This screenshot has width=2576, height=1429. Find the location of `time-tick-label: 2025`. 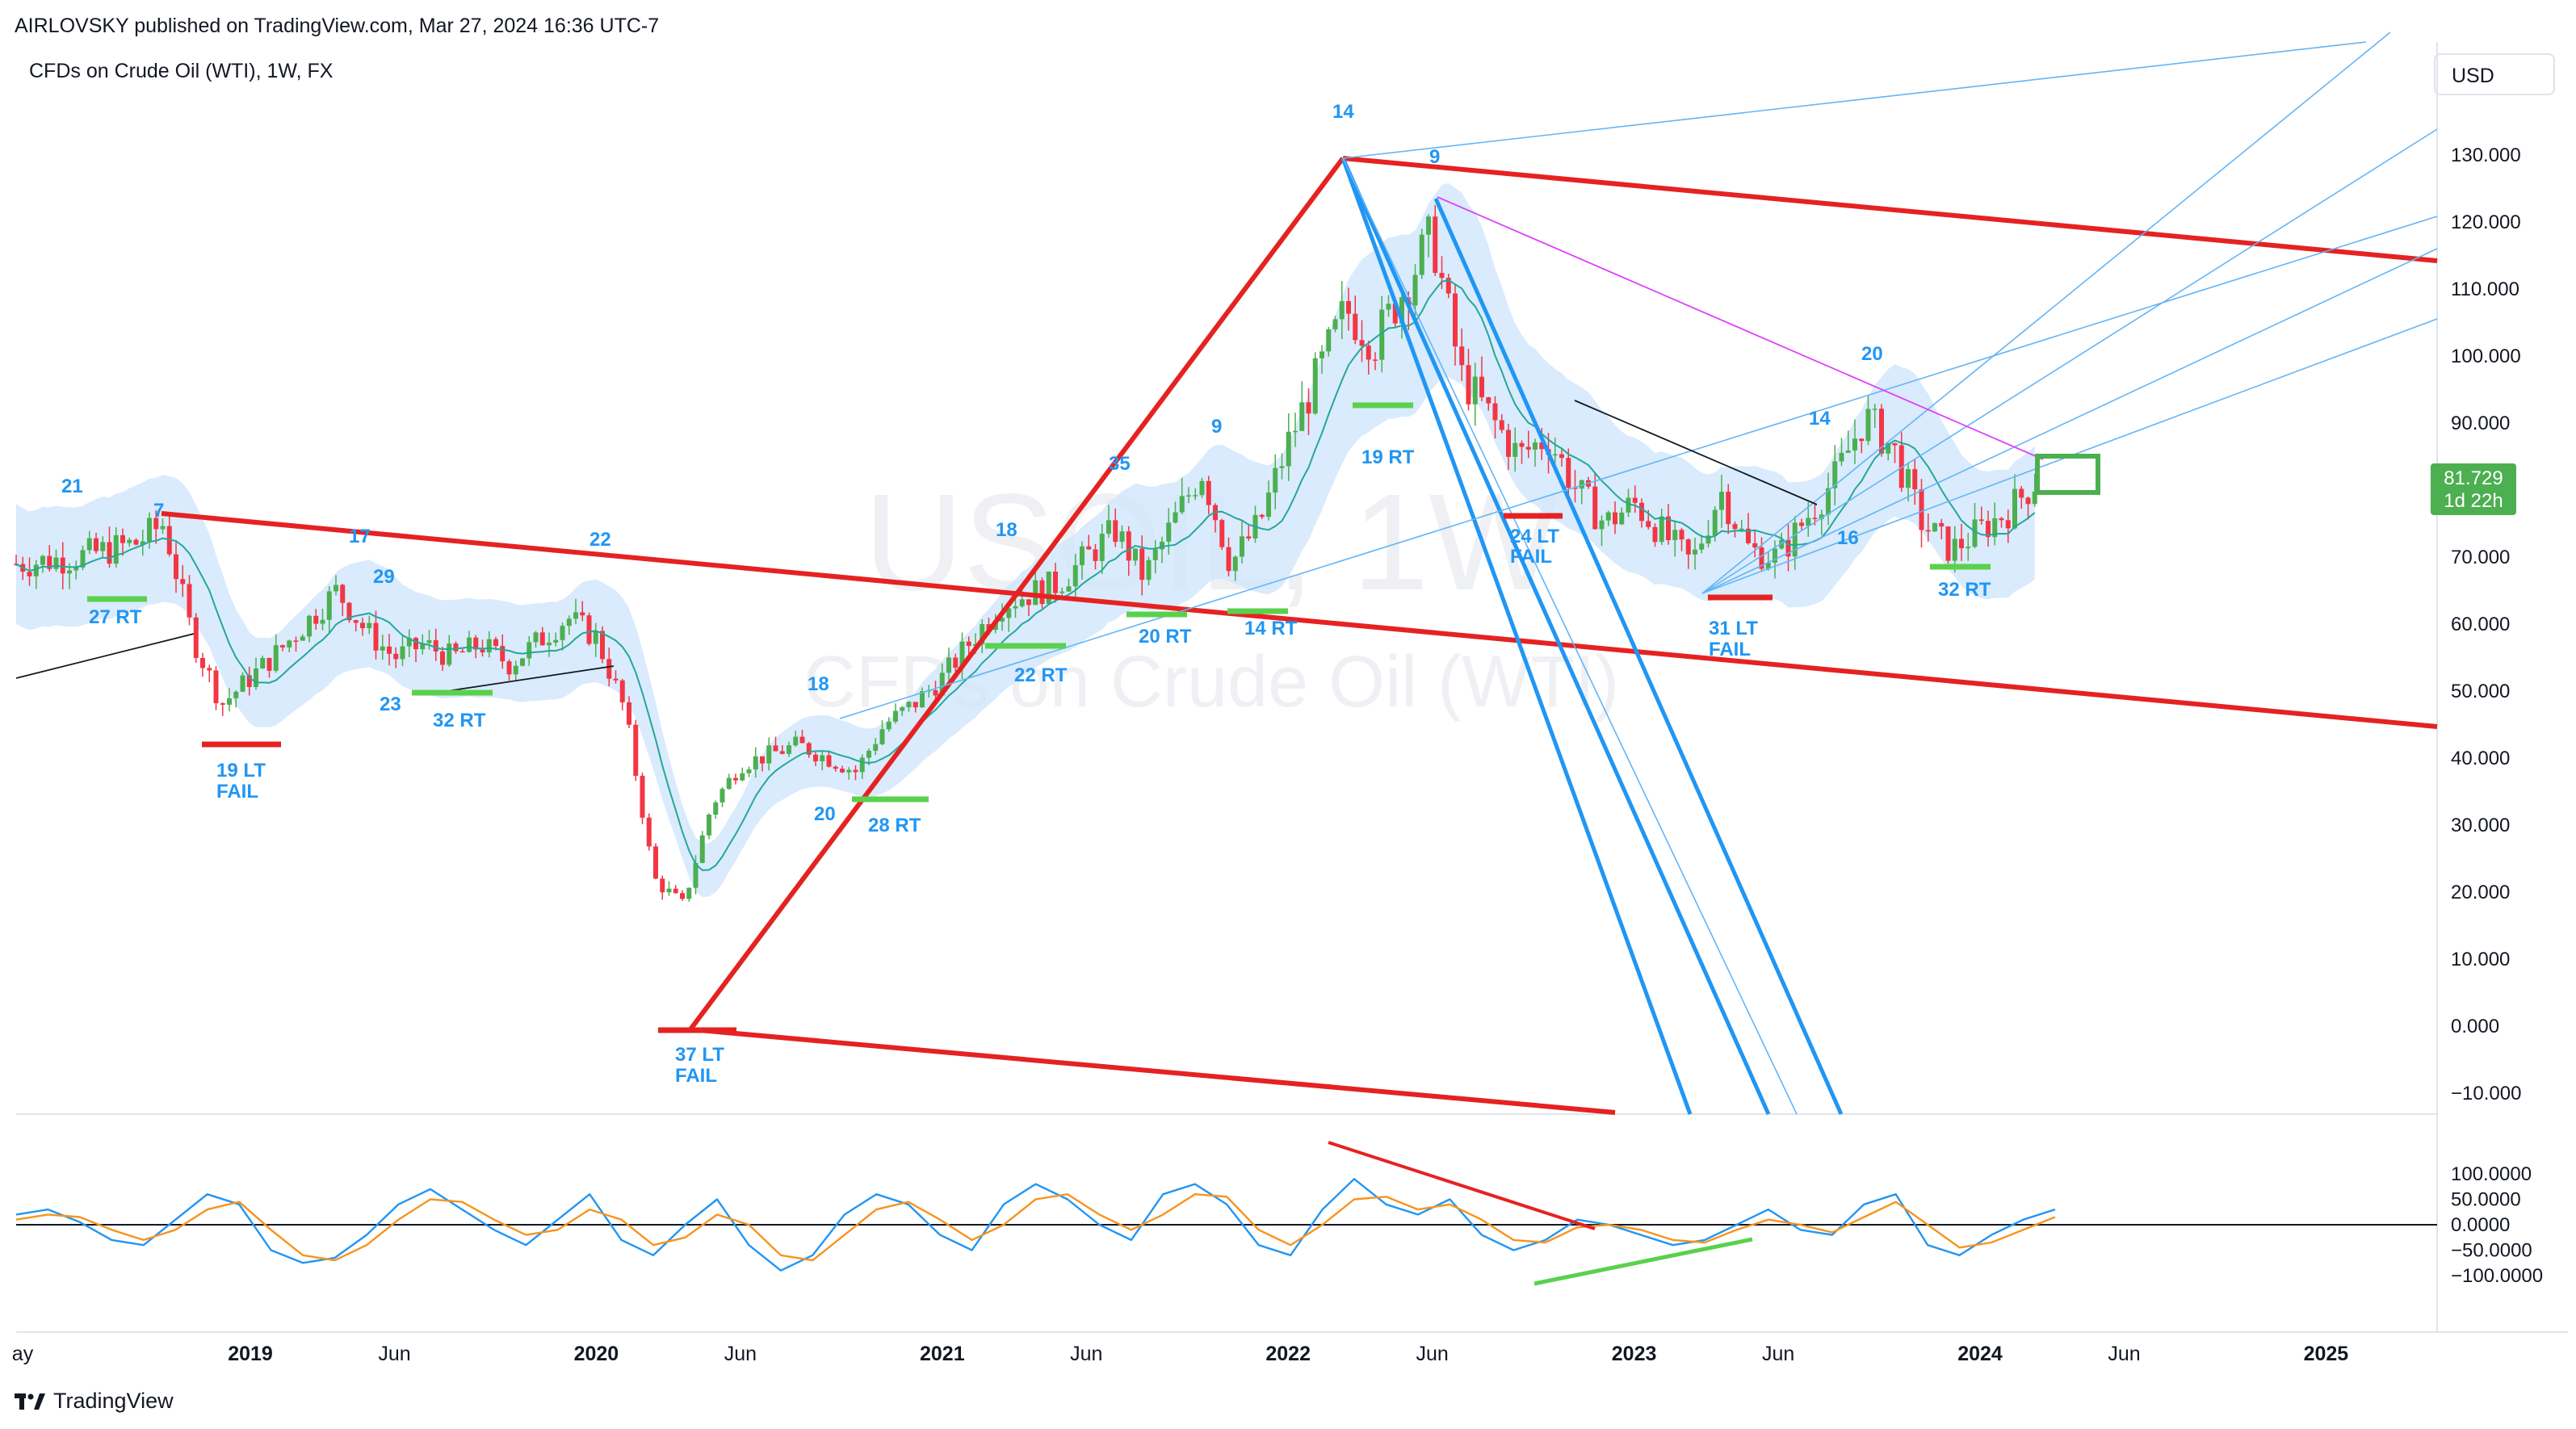

time-tick-label: 2025 is located at coordinates (2326, 1354).